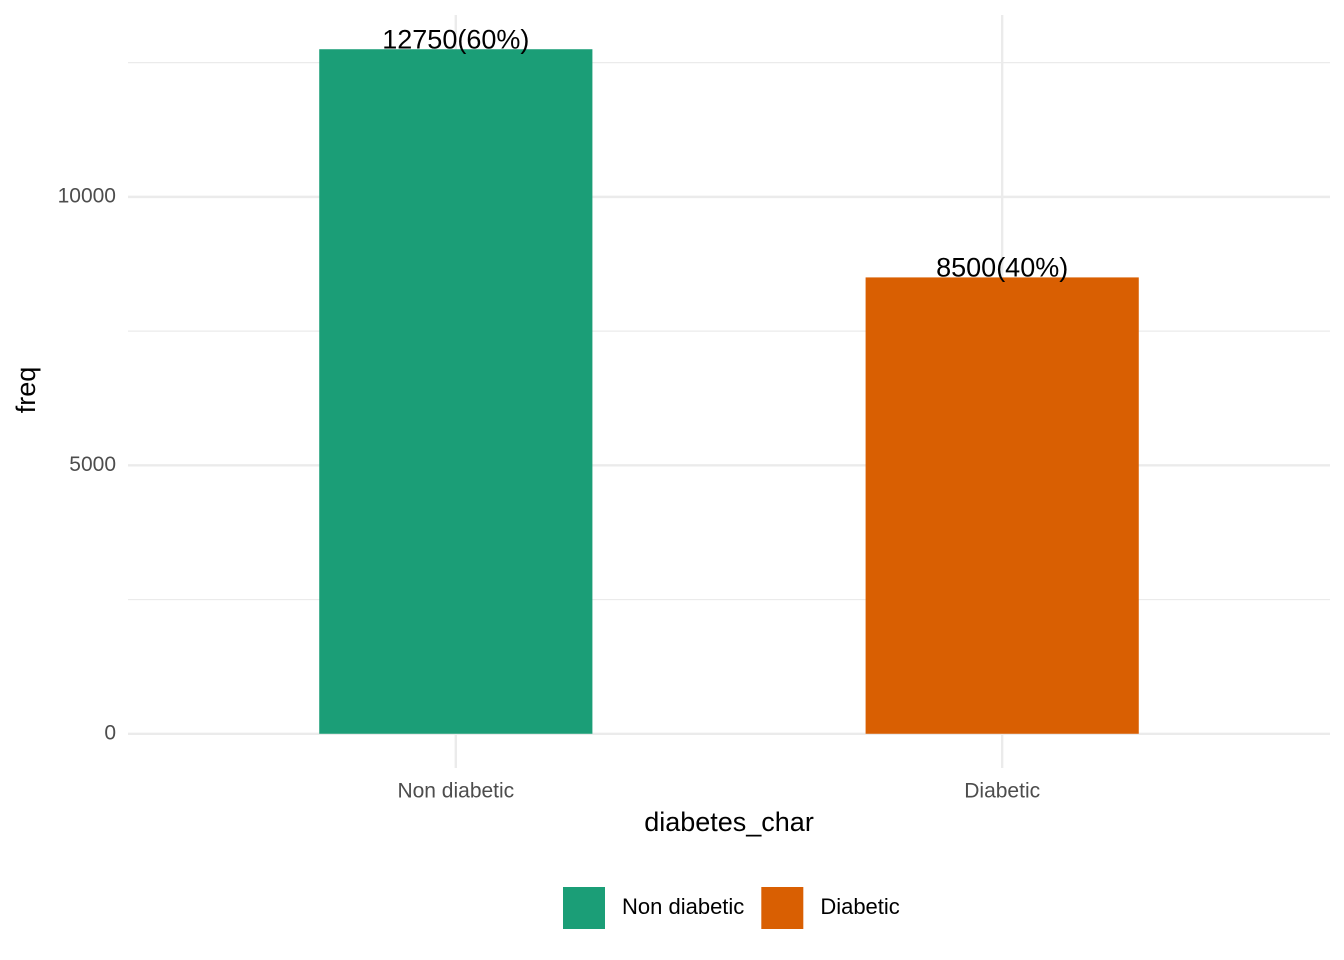  Describe the element at coordinates (683, 906) in the screenshot. I see `legend-label: Non diabetic` at that location.